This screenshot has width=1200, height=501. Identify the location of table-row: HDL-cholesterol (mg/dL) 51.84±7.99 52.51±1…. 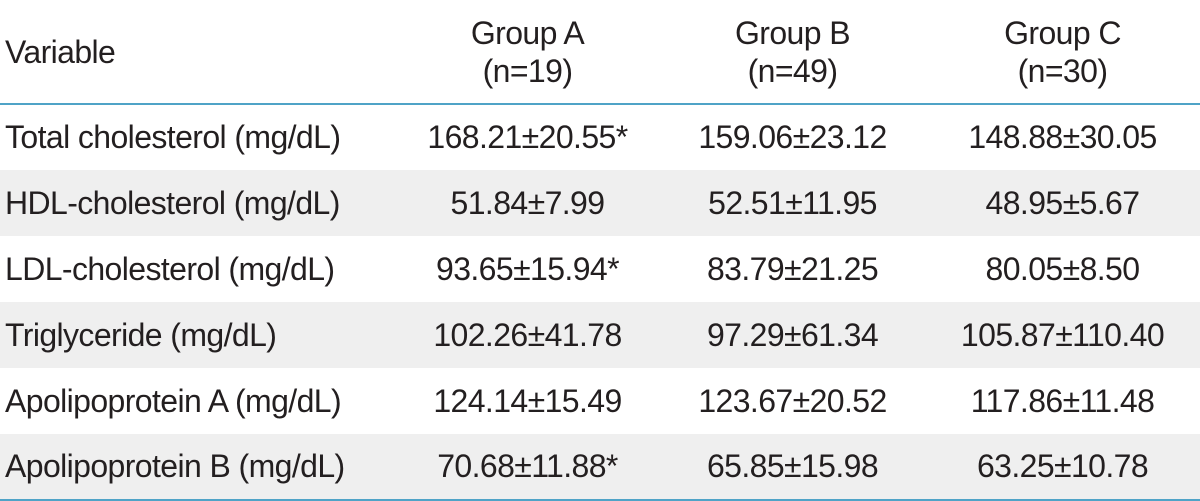
(600, 203).